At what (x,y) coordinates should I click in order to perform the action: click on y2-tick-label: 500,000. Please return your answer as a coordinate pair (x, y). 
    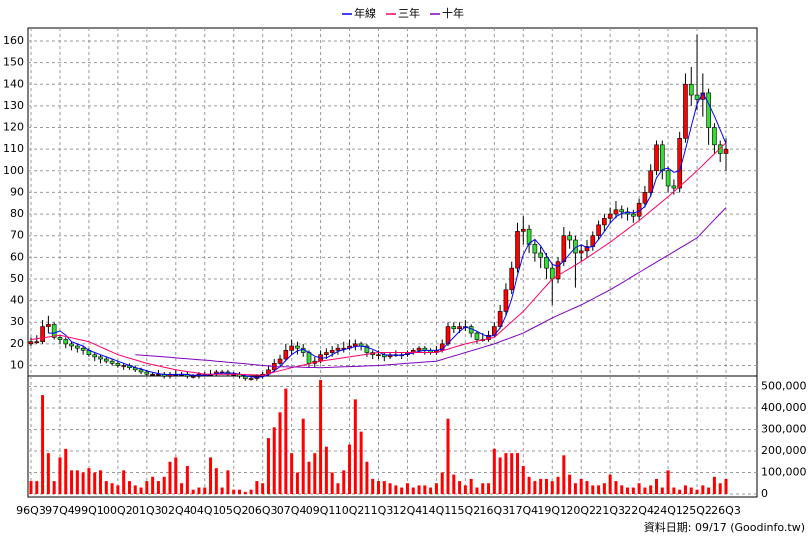
    Looking at the image, I should click on (784, 385).